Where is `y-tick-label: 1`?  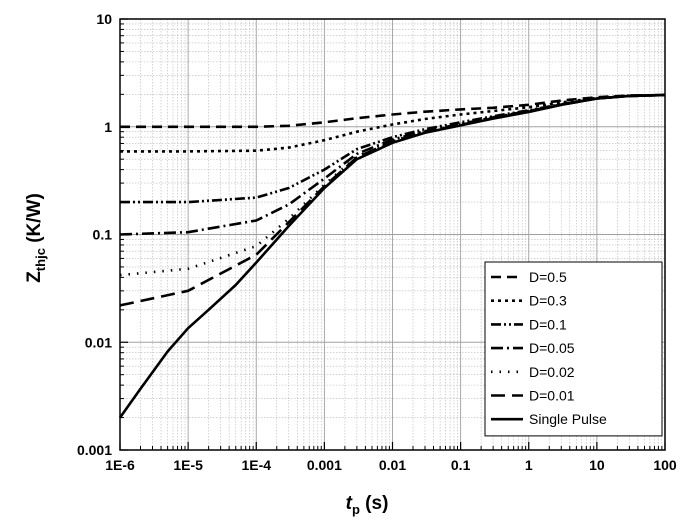
y-tick-label: 1 is located at coordinates (108, 127).